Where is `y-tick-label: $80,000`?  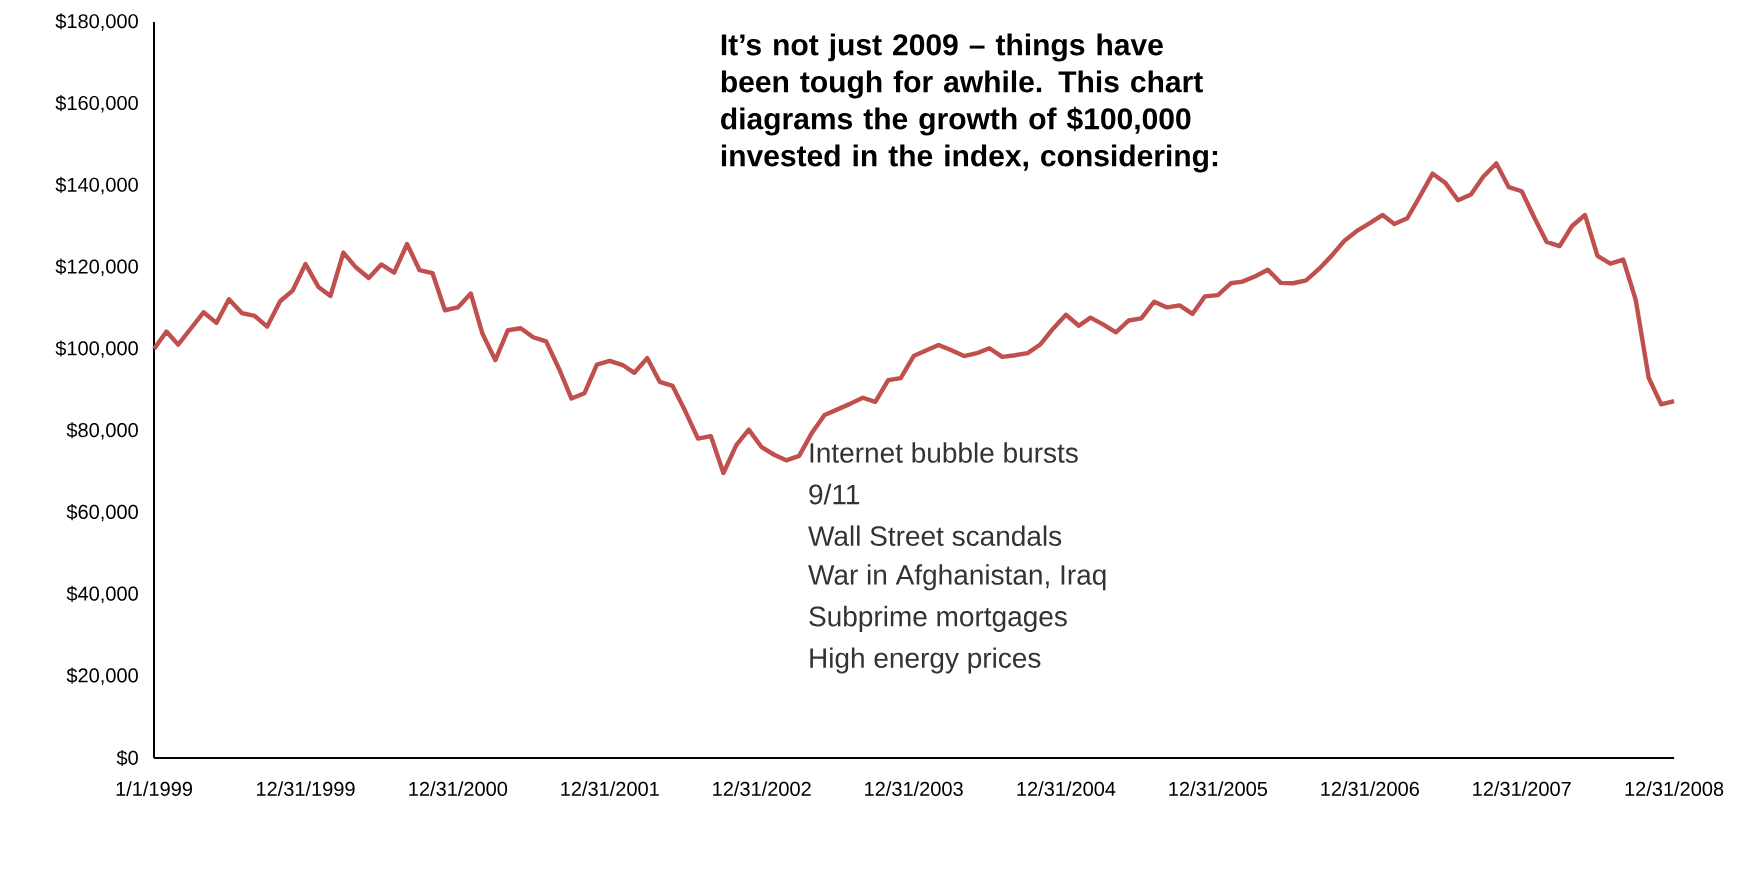
y-tick-label: $80,000 is located at coordinates (102, 431).